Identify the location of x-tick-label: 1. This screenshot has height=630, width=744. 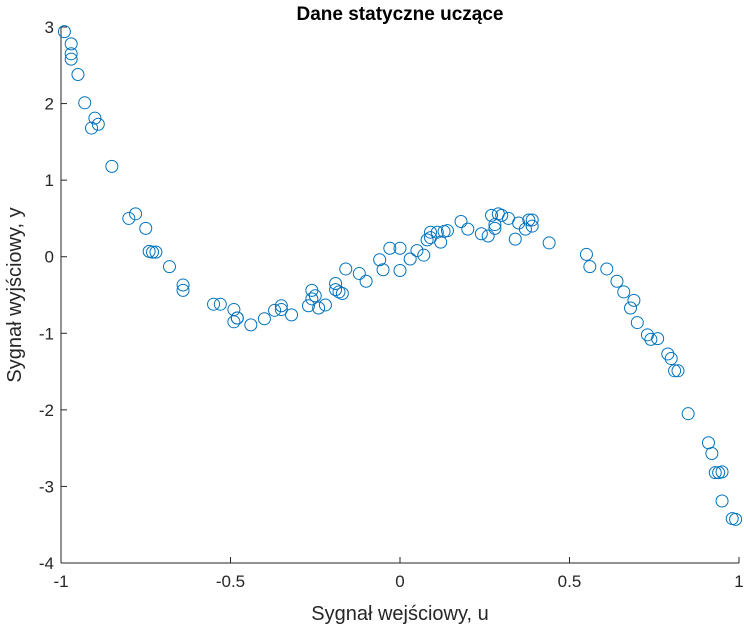
(738, 581).